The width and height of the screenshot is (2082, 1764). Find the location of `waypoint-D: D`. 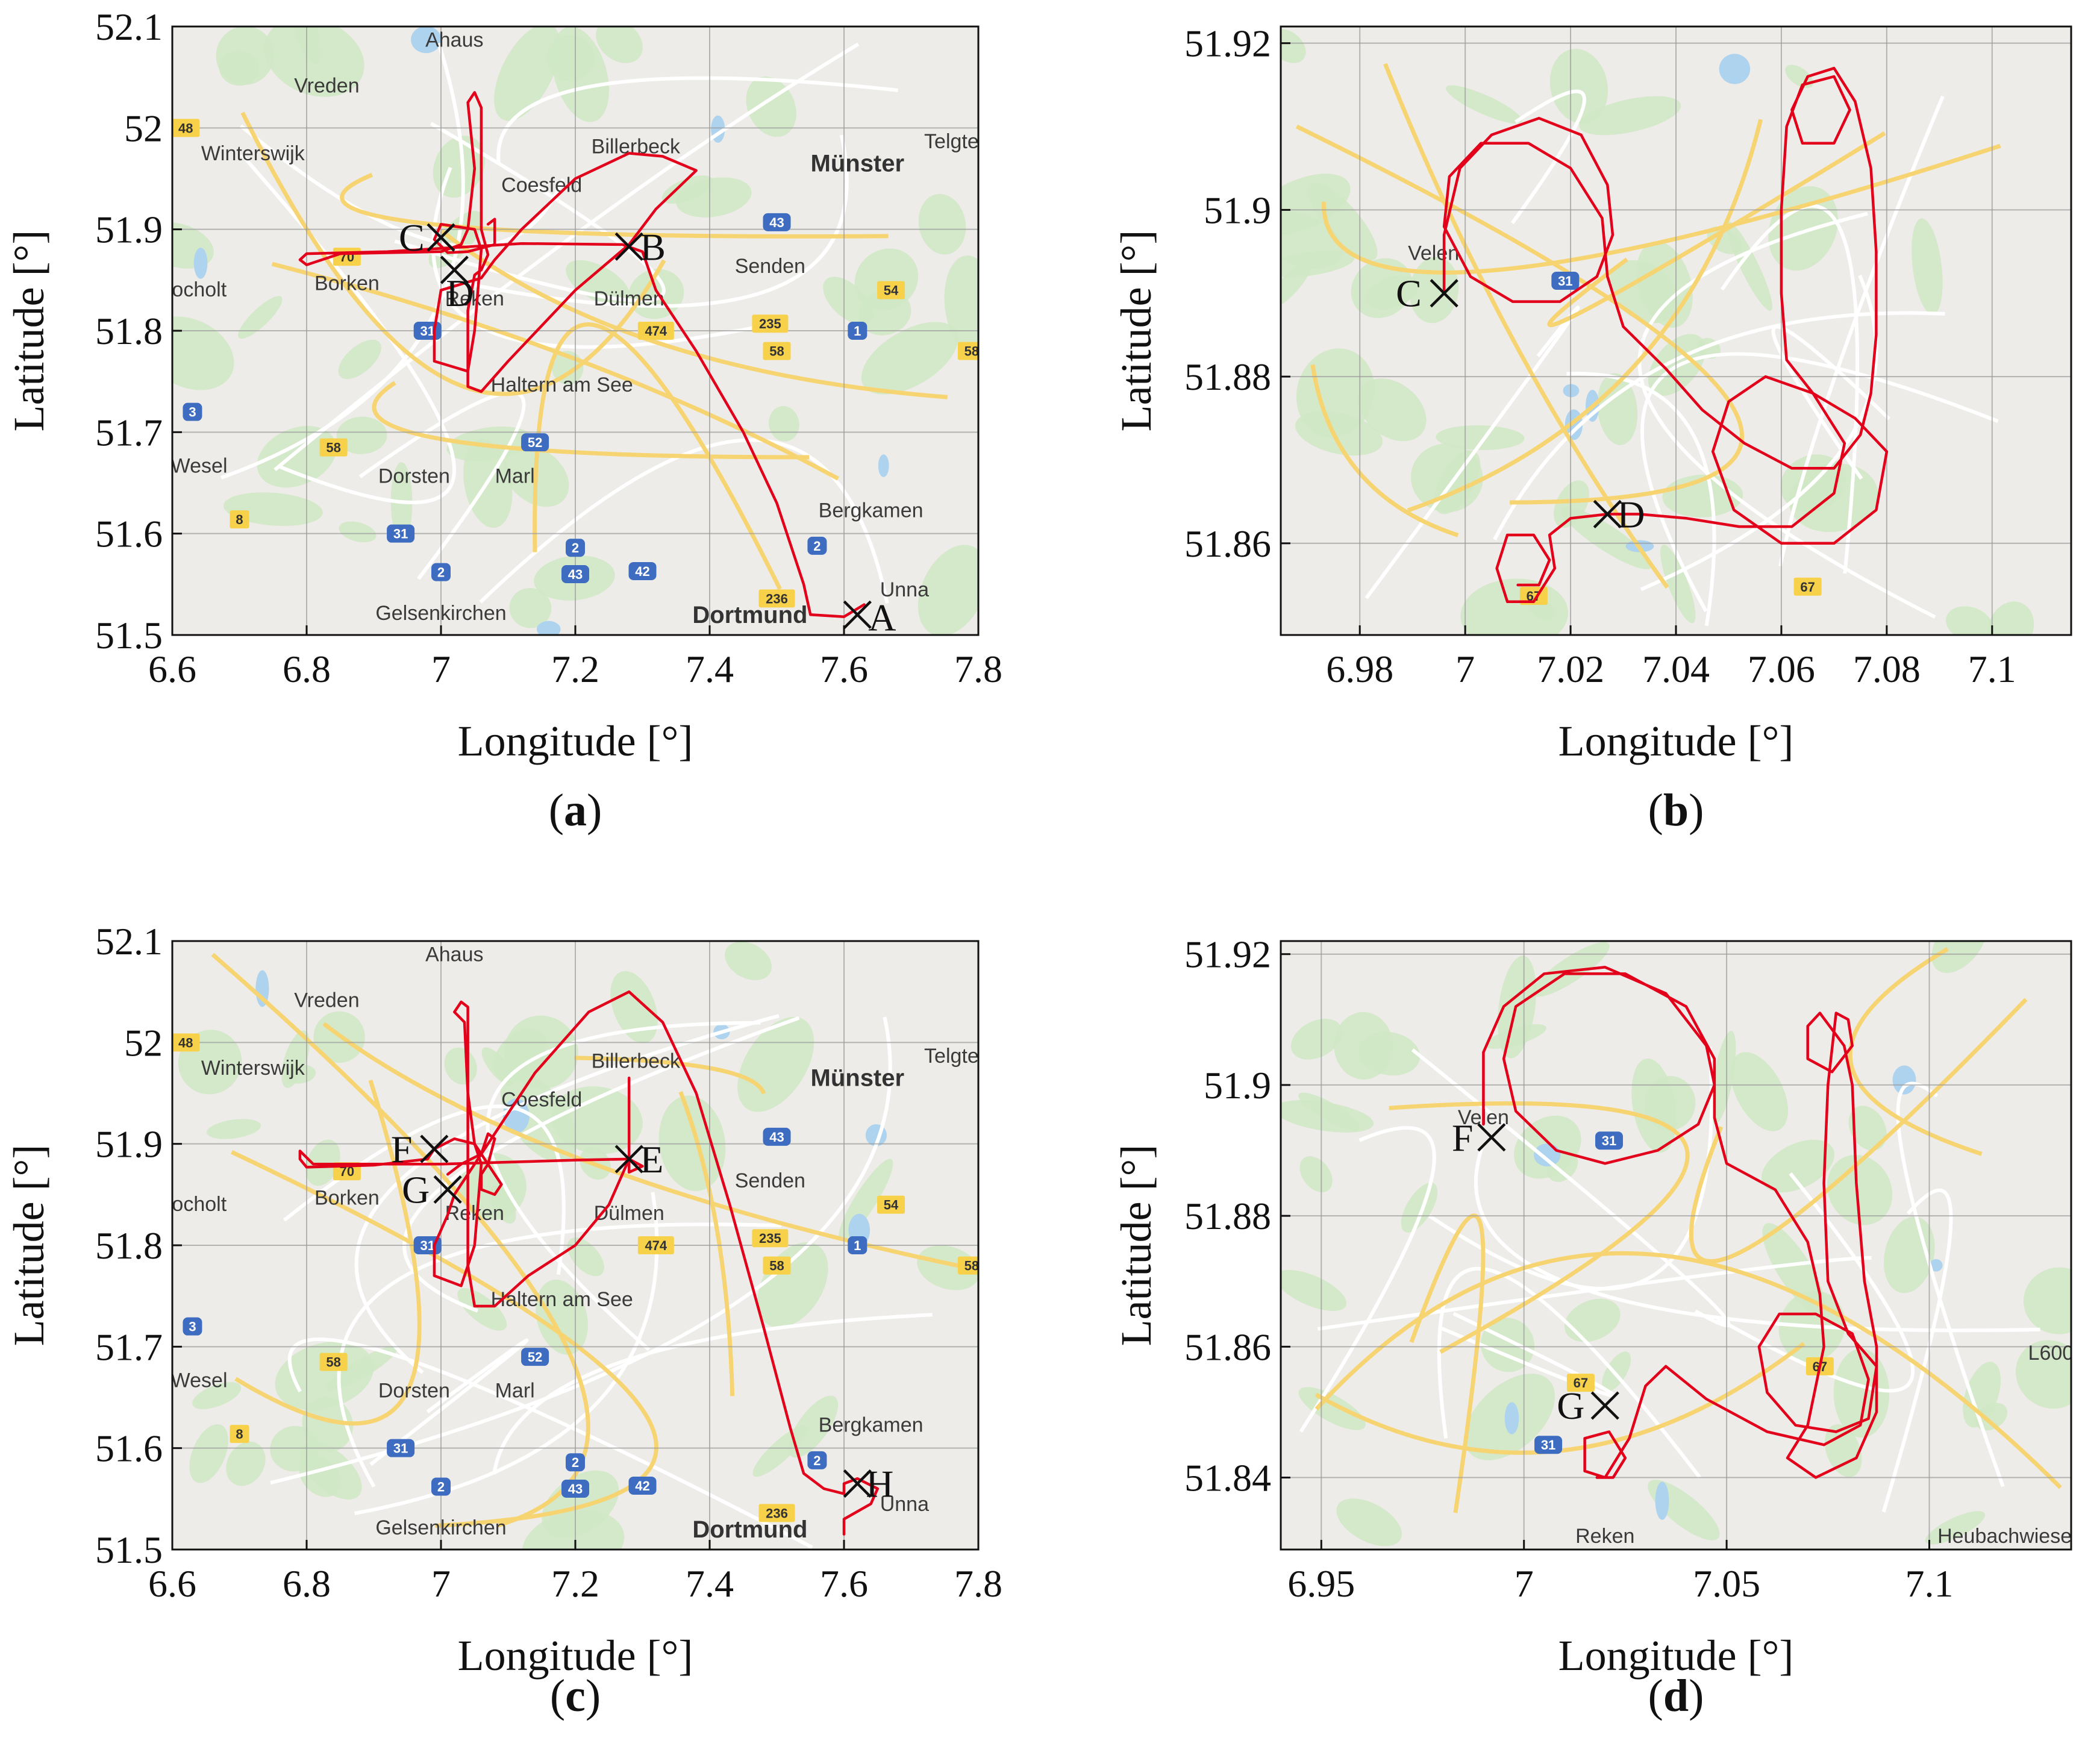

waypoint-D: D is located at coordinates (457, 284).